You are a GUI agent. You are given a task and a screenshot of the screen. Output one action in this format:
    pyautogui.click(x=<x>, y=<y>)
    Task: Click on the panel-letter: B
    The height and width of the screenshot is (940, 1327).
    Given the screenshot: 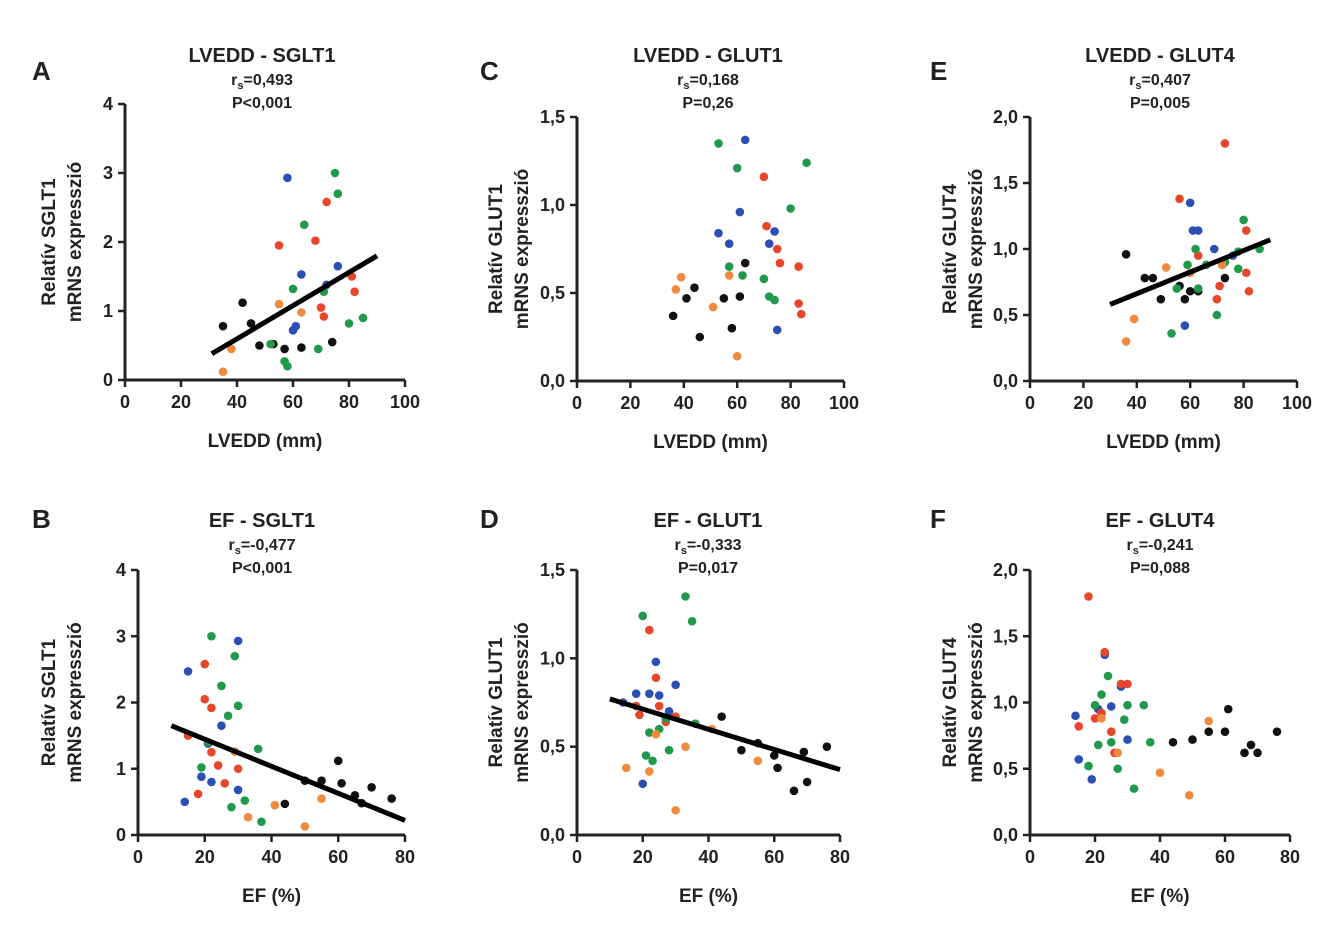 What is the action you would take?
    pyautogui.click(x=41, y=519)
    